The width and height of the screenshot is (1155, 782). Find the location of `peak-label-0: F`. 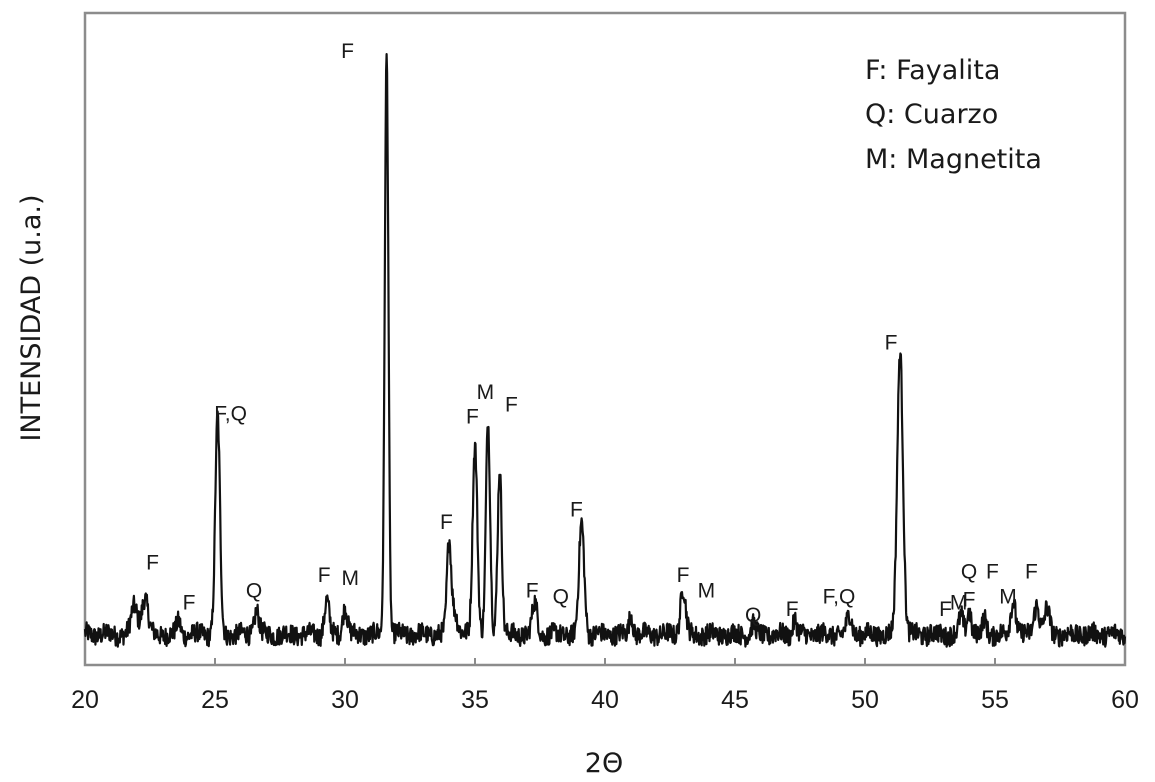

peak-label-0: F is located at coordinates (152, 562).